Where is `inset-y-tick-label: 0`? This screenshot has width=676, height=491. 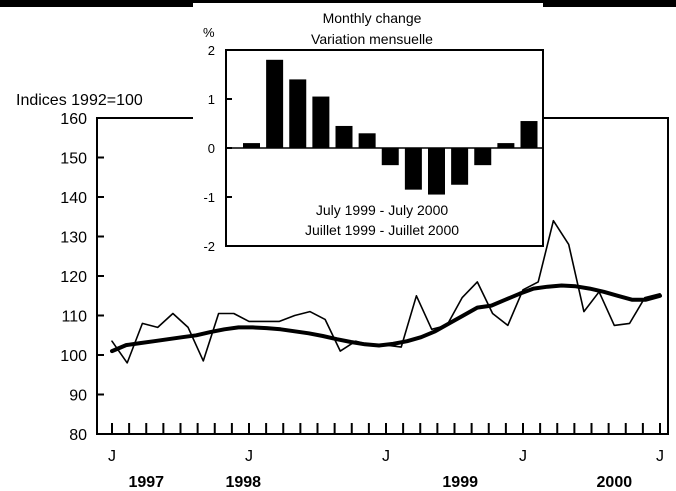 inset-y-tick-label: 0 is located at coordinates (211, 148).